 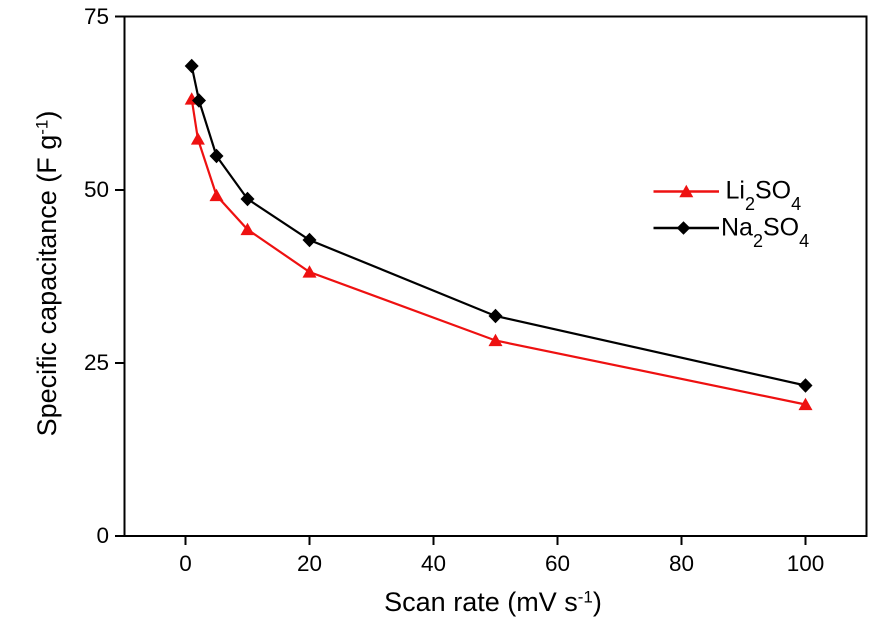 I want to click on svg-text: 25, so click(x=96, y=362).